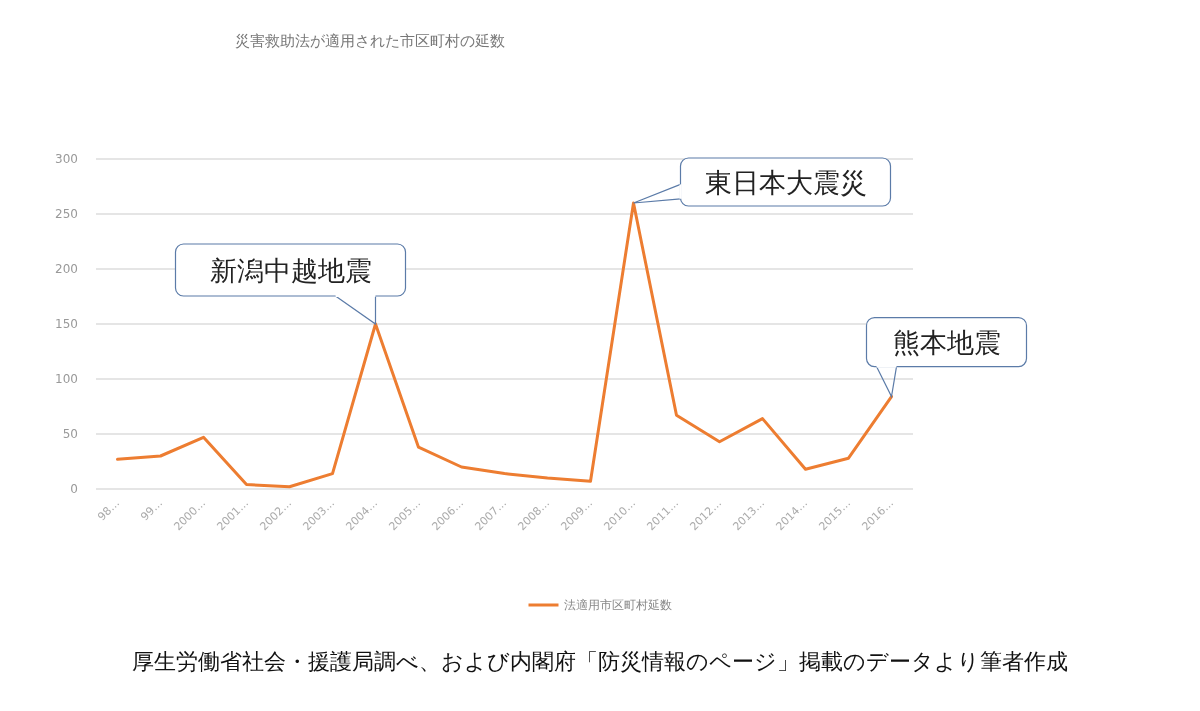 The height and width of the screenshot is (711, 1200). I want to click on chart-title: 災害救助法が適用された市区町村の延数, so click(370, 40).